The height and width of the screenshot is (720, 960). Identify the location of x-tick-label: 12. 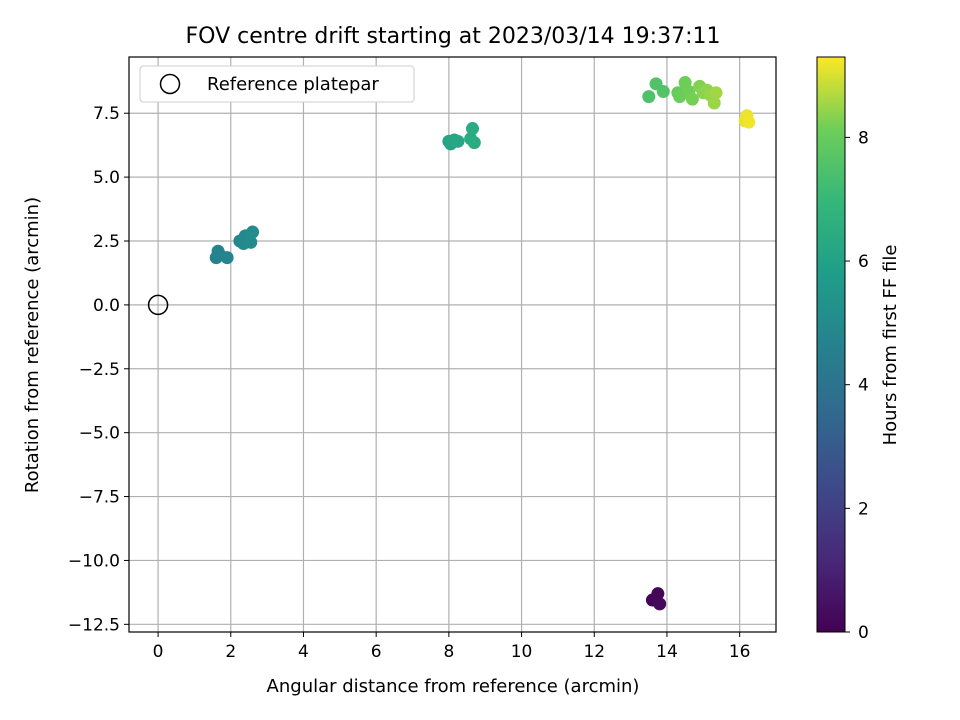
(594, 652).